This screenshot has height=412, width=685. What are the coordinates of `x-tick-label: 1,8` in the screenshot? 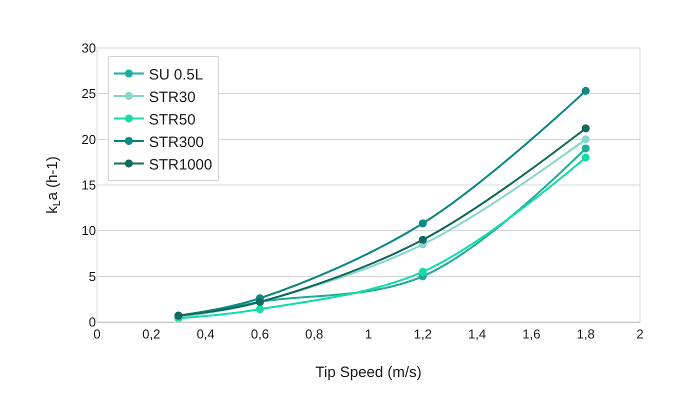 It's located at (585, 334).